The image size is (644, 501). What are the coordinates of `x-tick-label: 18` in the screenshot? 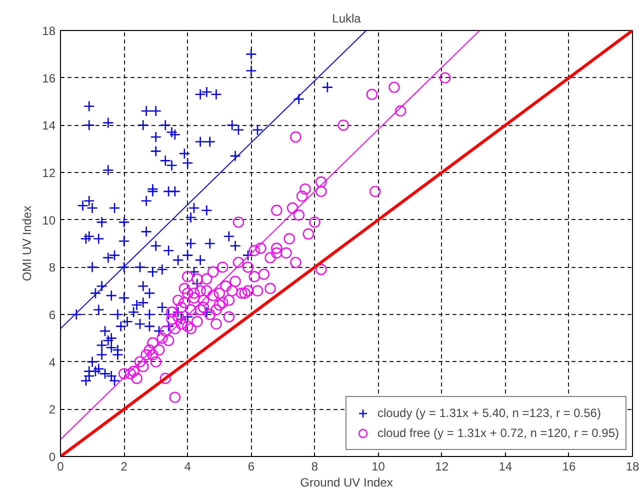 It's located at (633, 467).